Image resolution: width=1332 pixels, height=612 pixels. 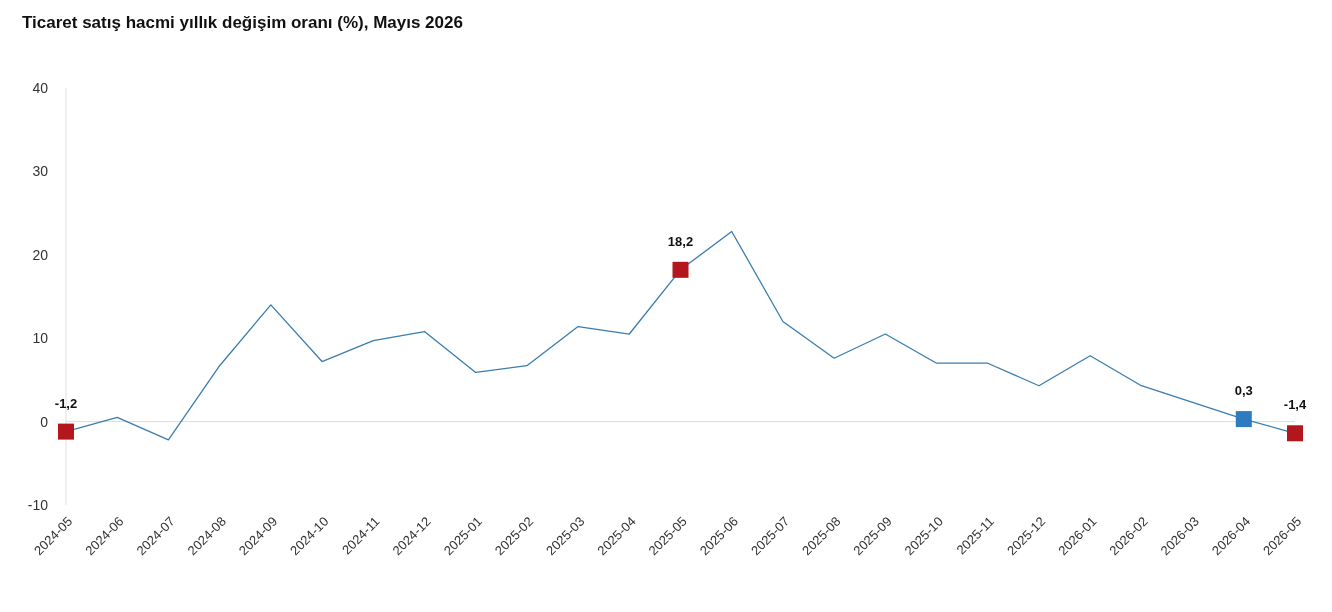 What do you see at coordinates (680, 241) in the screenshot?
I see `data-label: 18,2` at bounding box center [680, 241].